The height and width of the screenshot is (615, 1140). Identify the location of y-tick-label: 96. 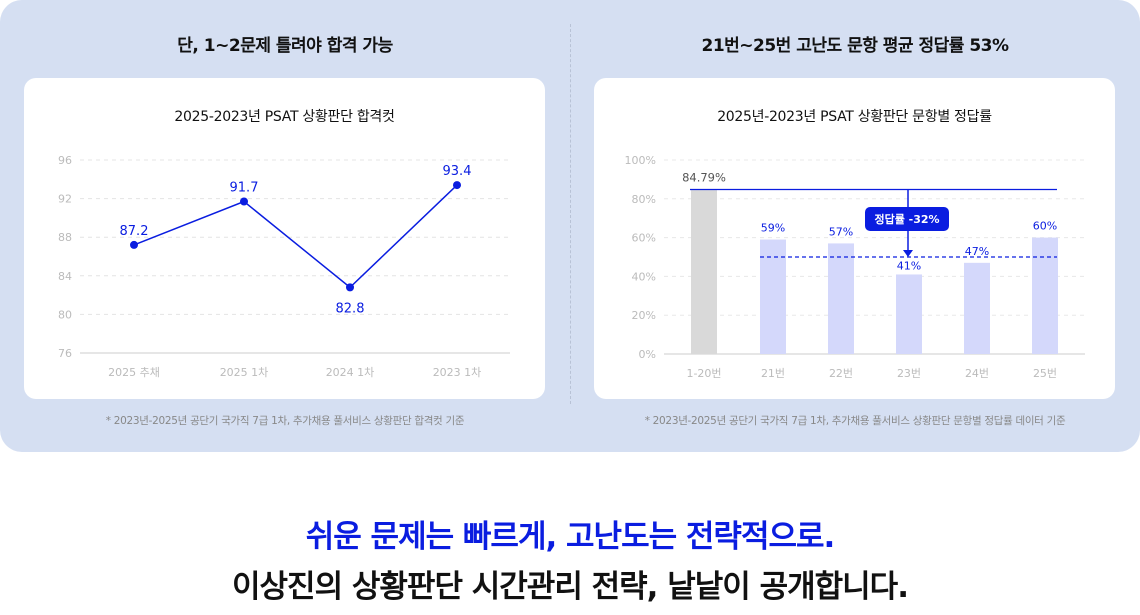
(65, 160).